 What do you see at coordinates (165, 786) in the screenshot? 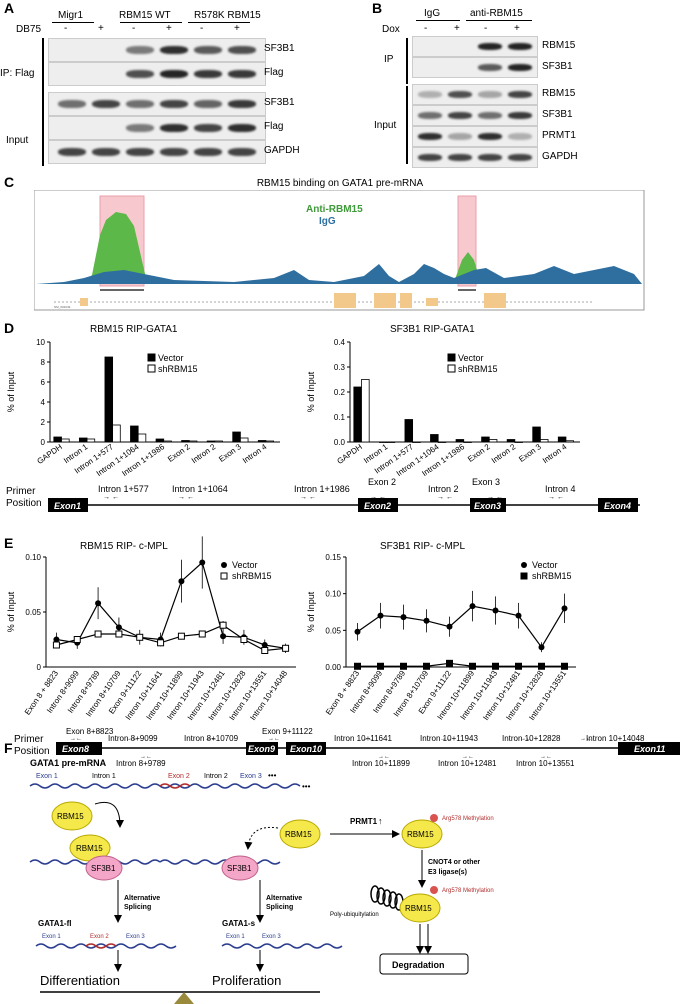
I see `premrna-wave` at bounding box center [165, 786].